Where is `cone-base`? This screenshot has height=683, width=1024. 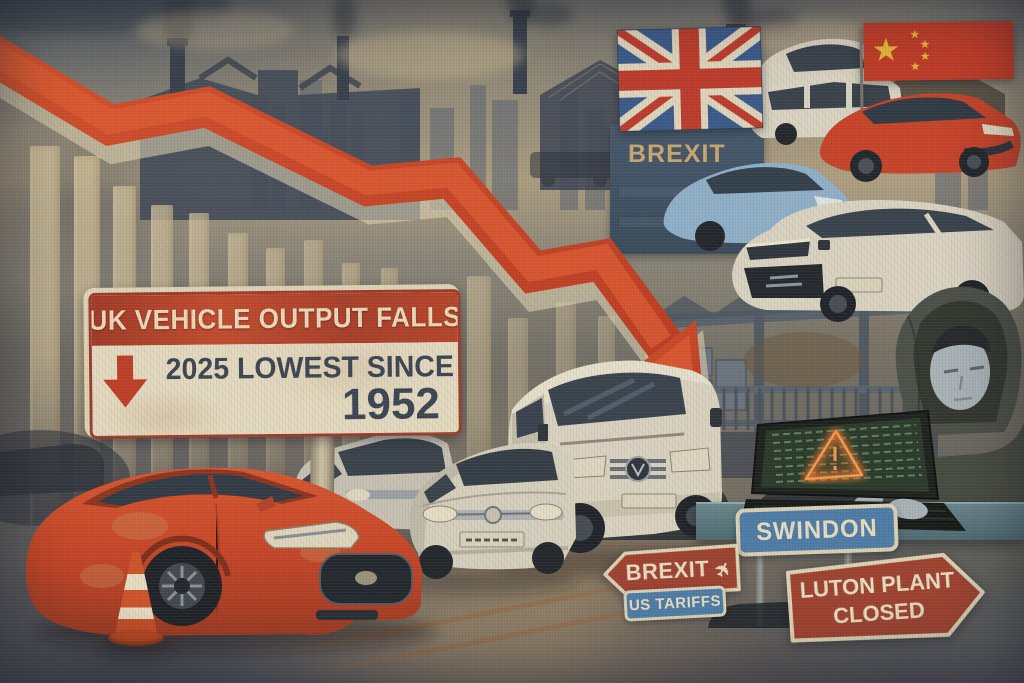 cone-base is located at coordinates (136, 638).